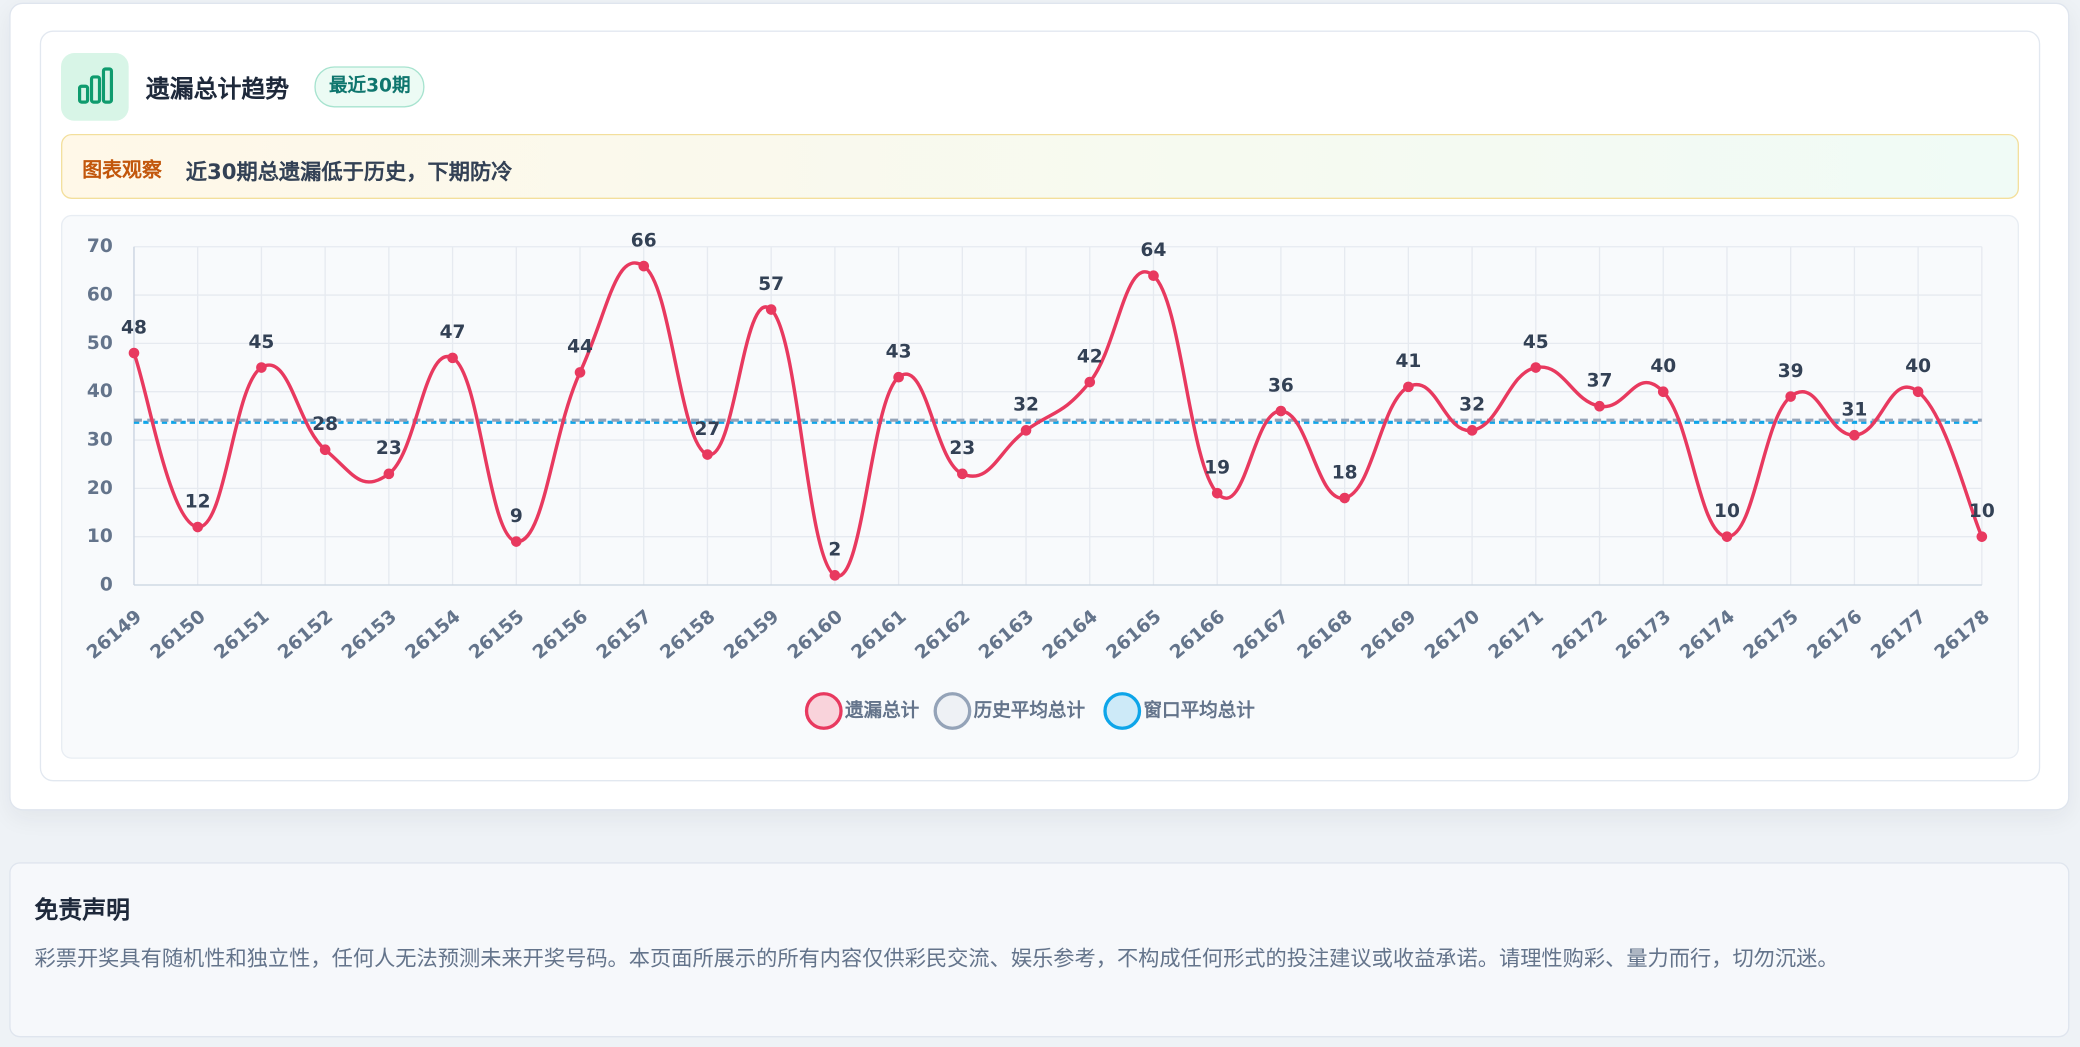  I want to click on x-tick-label: 26170, so click(1452, 635).